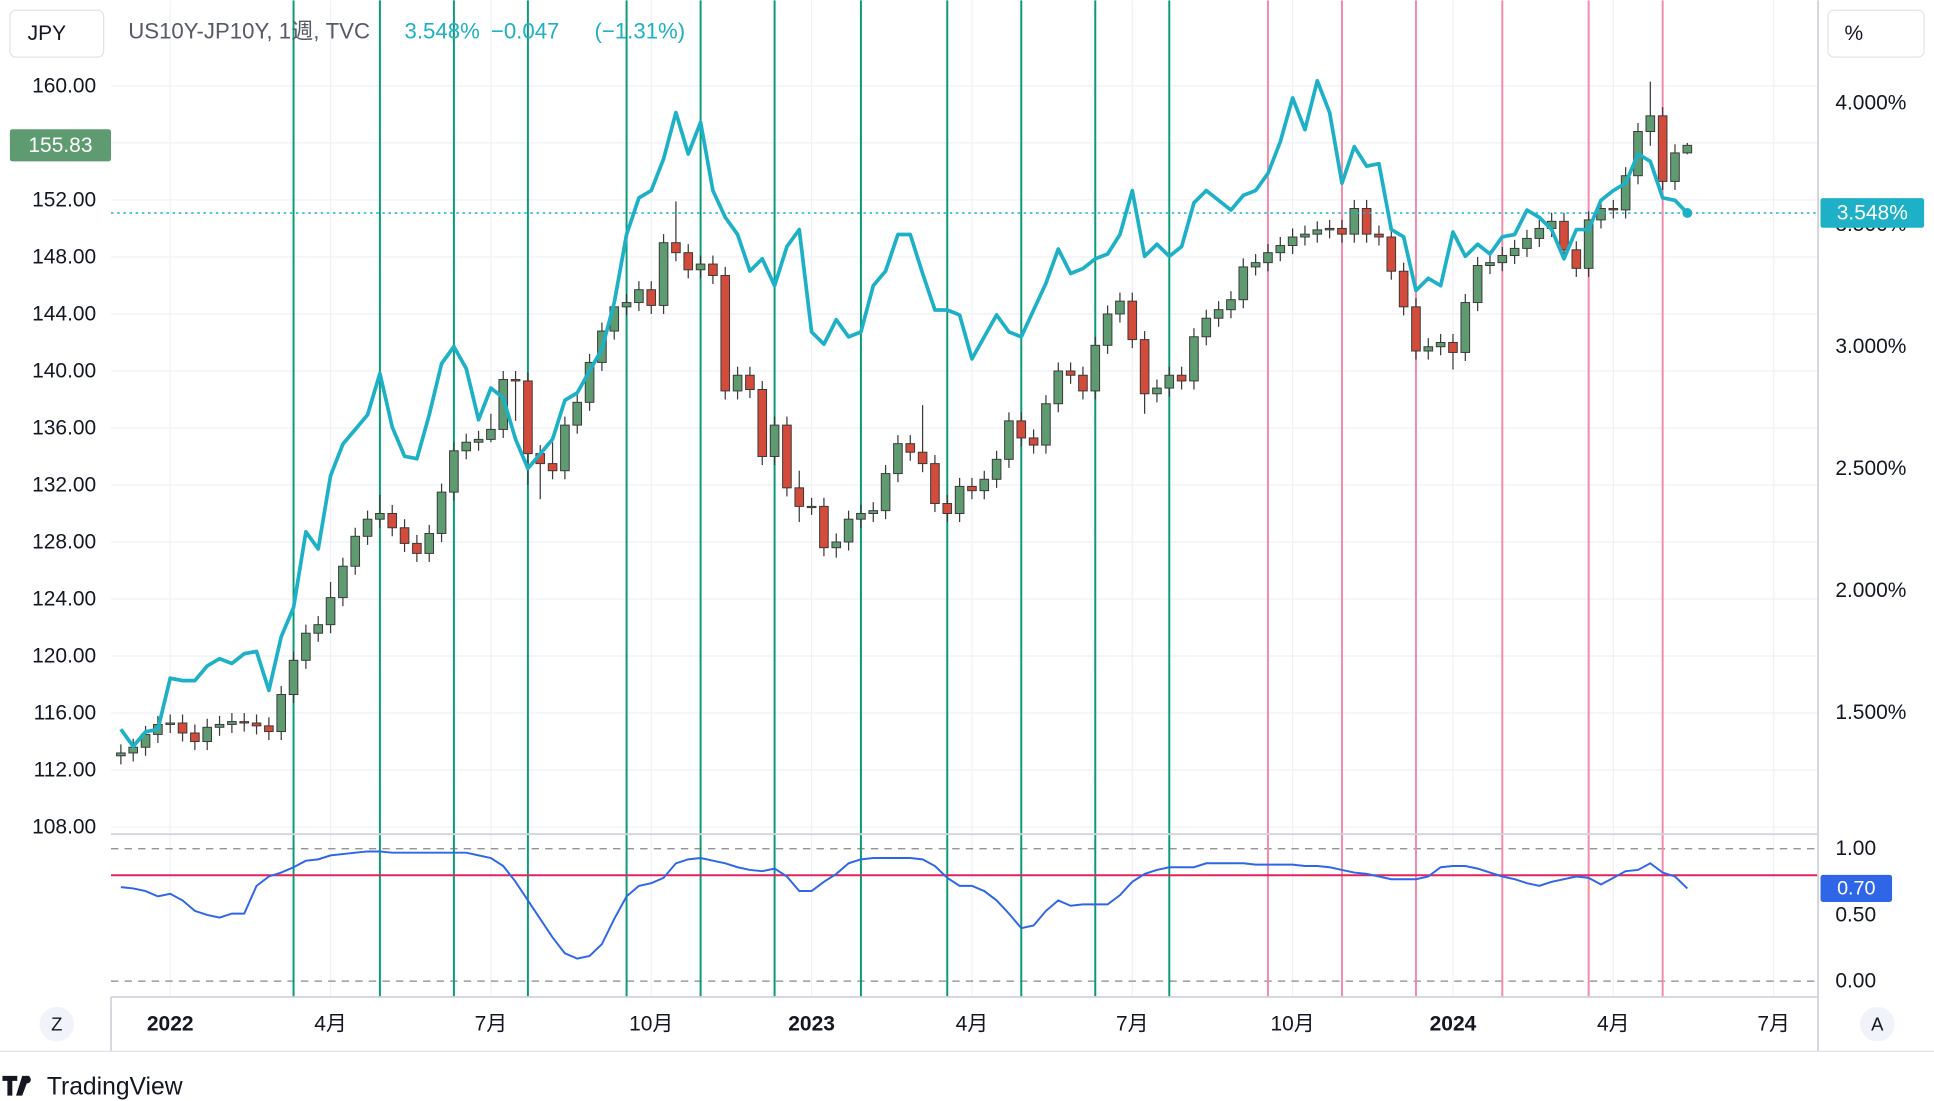 The image size is (1934, 1101). I want to click on y-tick-label: 140.00, so click(64, 370).